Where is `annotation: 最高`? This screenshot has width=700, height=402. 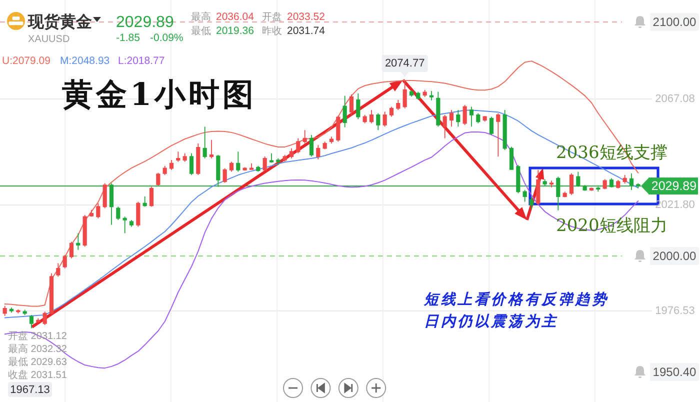 annotation: 最高 is located at coordinates (201, 17).